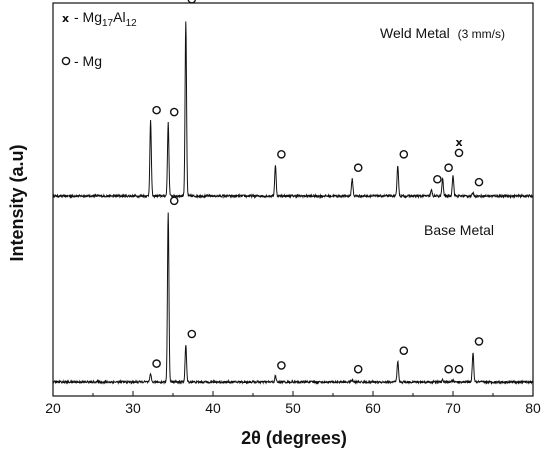 Image resolution: width=550 pixels, height=455 pixels. I want to click on legend-label-mg17al12: - Mg17Al12, so click(105, 19).